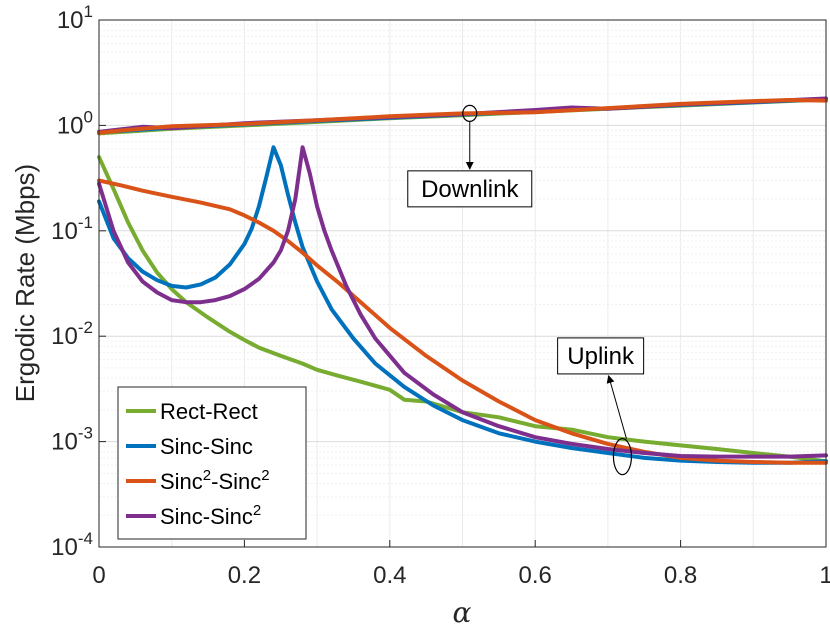 The width and height of the screenshot is (830, 633). What do you see at coordinates (72, 545) in the screenshot?
I see `y-tick-label: 10⁻⁴` at bounding box center [72, 545].